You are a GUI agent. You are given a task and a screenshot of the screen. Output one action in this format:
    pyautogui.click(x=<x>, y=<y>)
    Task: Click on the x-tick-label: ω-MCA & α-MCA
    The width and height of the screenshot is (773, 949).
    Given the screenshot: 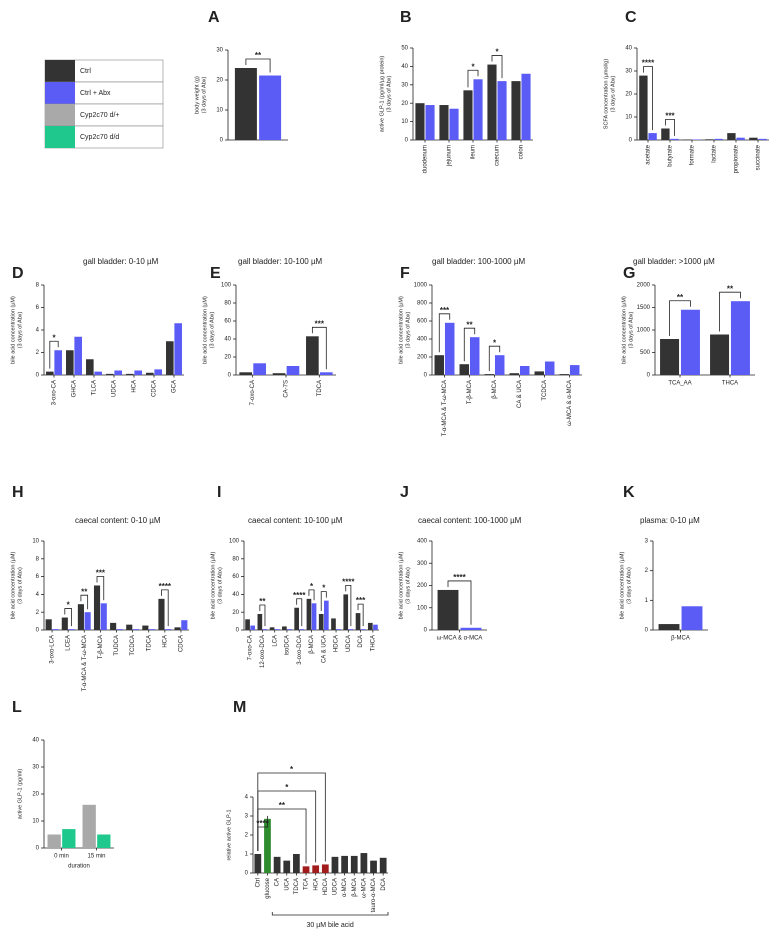 What is the action you would take?
    pyautogui.click(x=570, y=403)
    